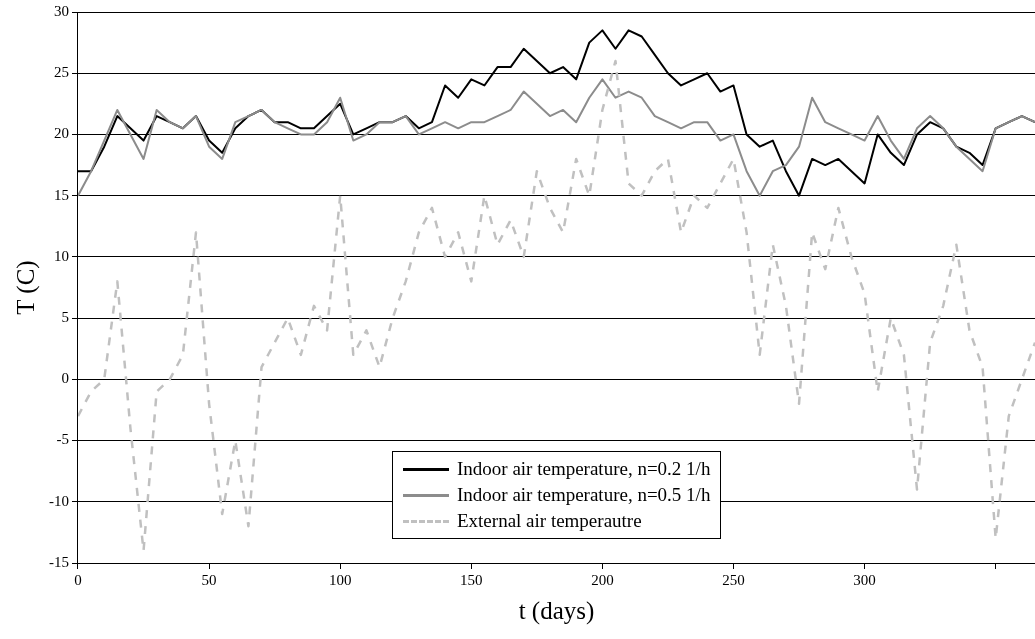 Image resolution: width=1035 pixels, height=639 pixels. Describe the element at coordinates (61, 133) in the screenshot. I see `y-tick-label: 20` at that location.